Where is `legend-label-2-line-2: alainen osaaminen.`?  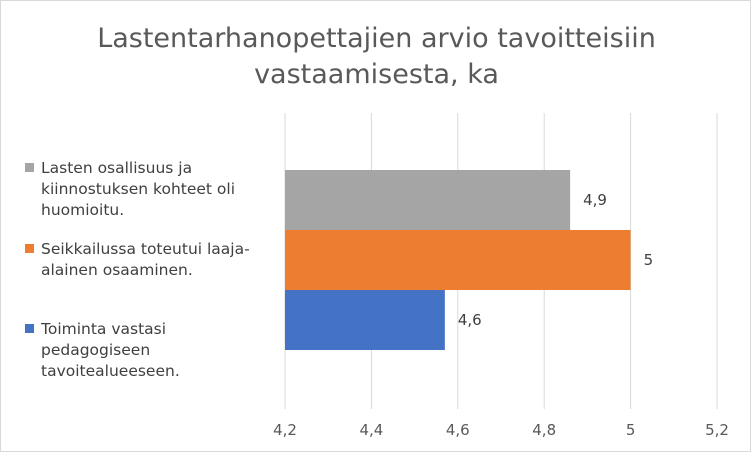
legend-label-2-line-2: alainen osaaminen. is located at coordinates (117, 270).